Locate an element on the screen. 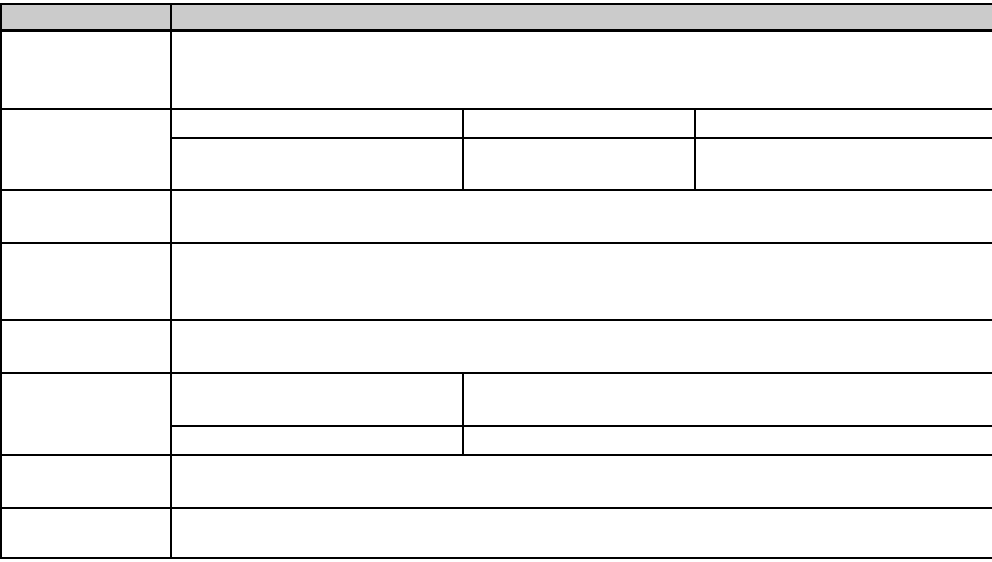 This screenshot has width=992, height=562. row-3-label-cell is located at coordinates (86, 216).